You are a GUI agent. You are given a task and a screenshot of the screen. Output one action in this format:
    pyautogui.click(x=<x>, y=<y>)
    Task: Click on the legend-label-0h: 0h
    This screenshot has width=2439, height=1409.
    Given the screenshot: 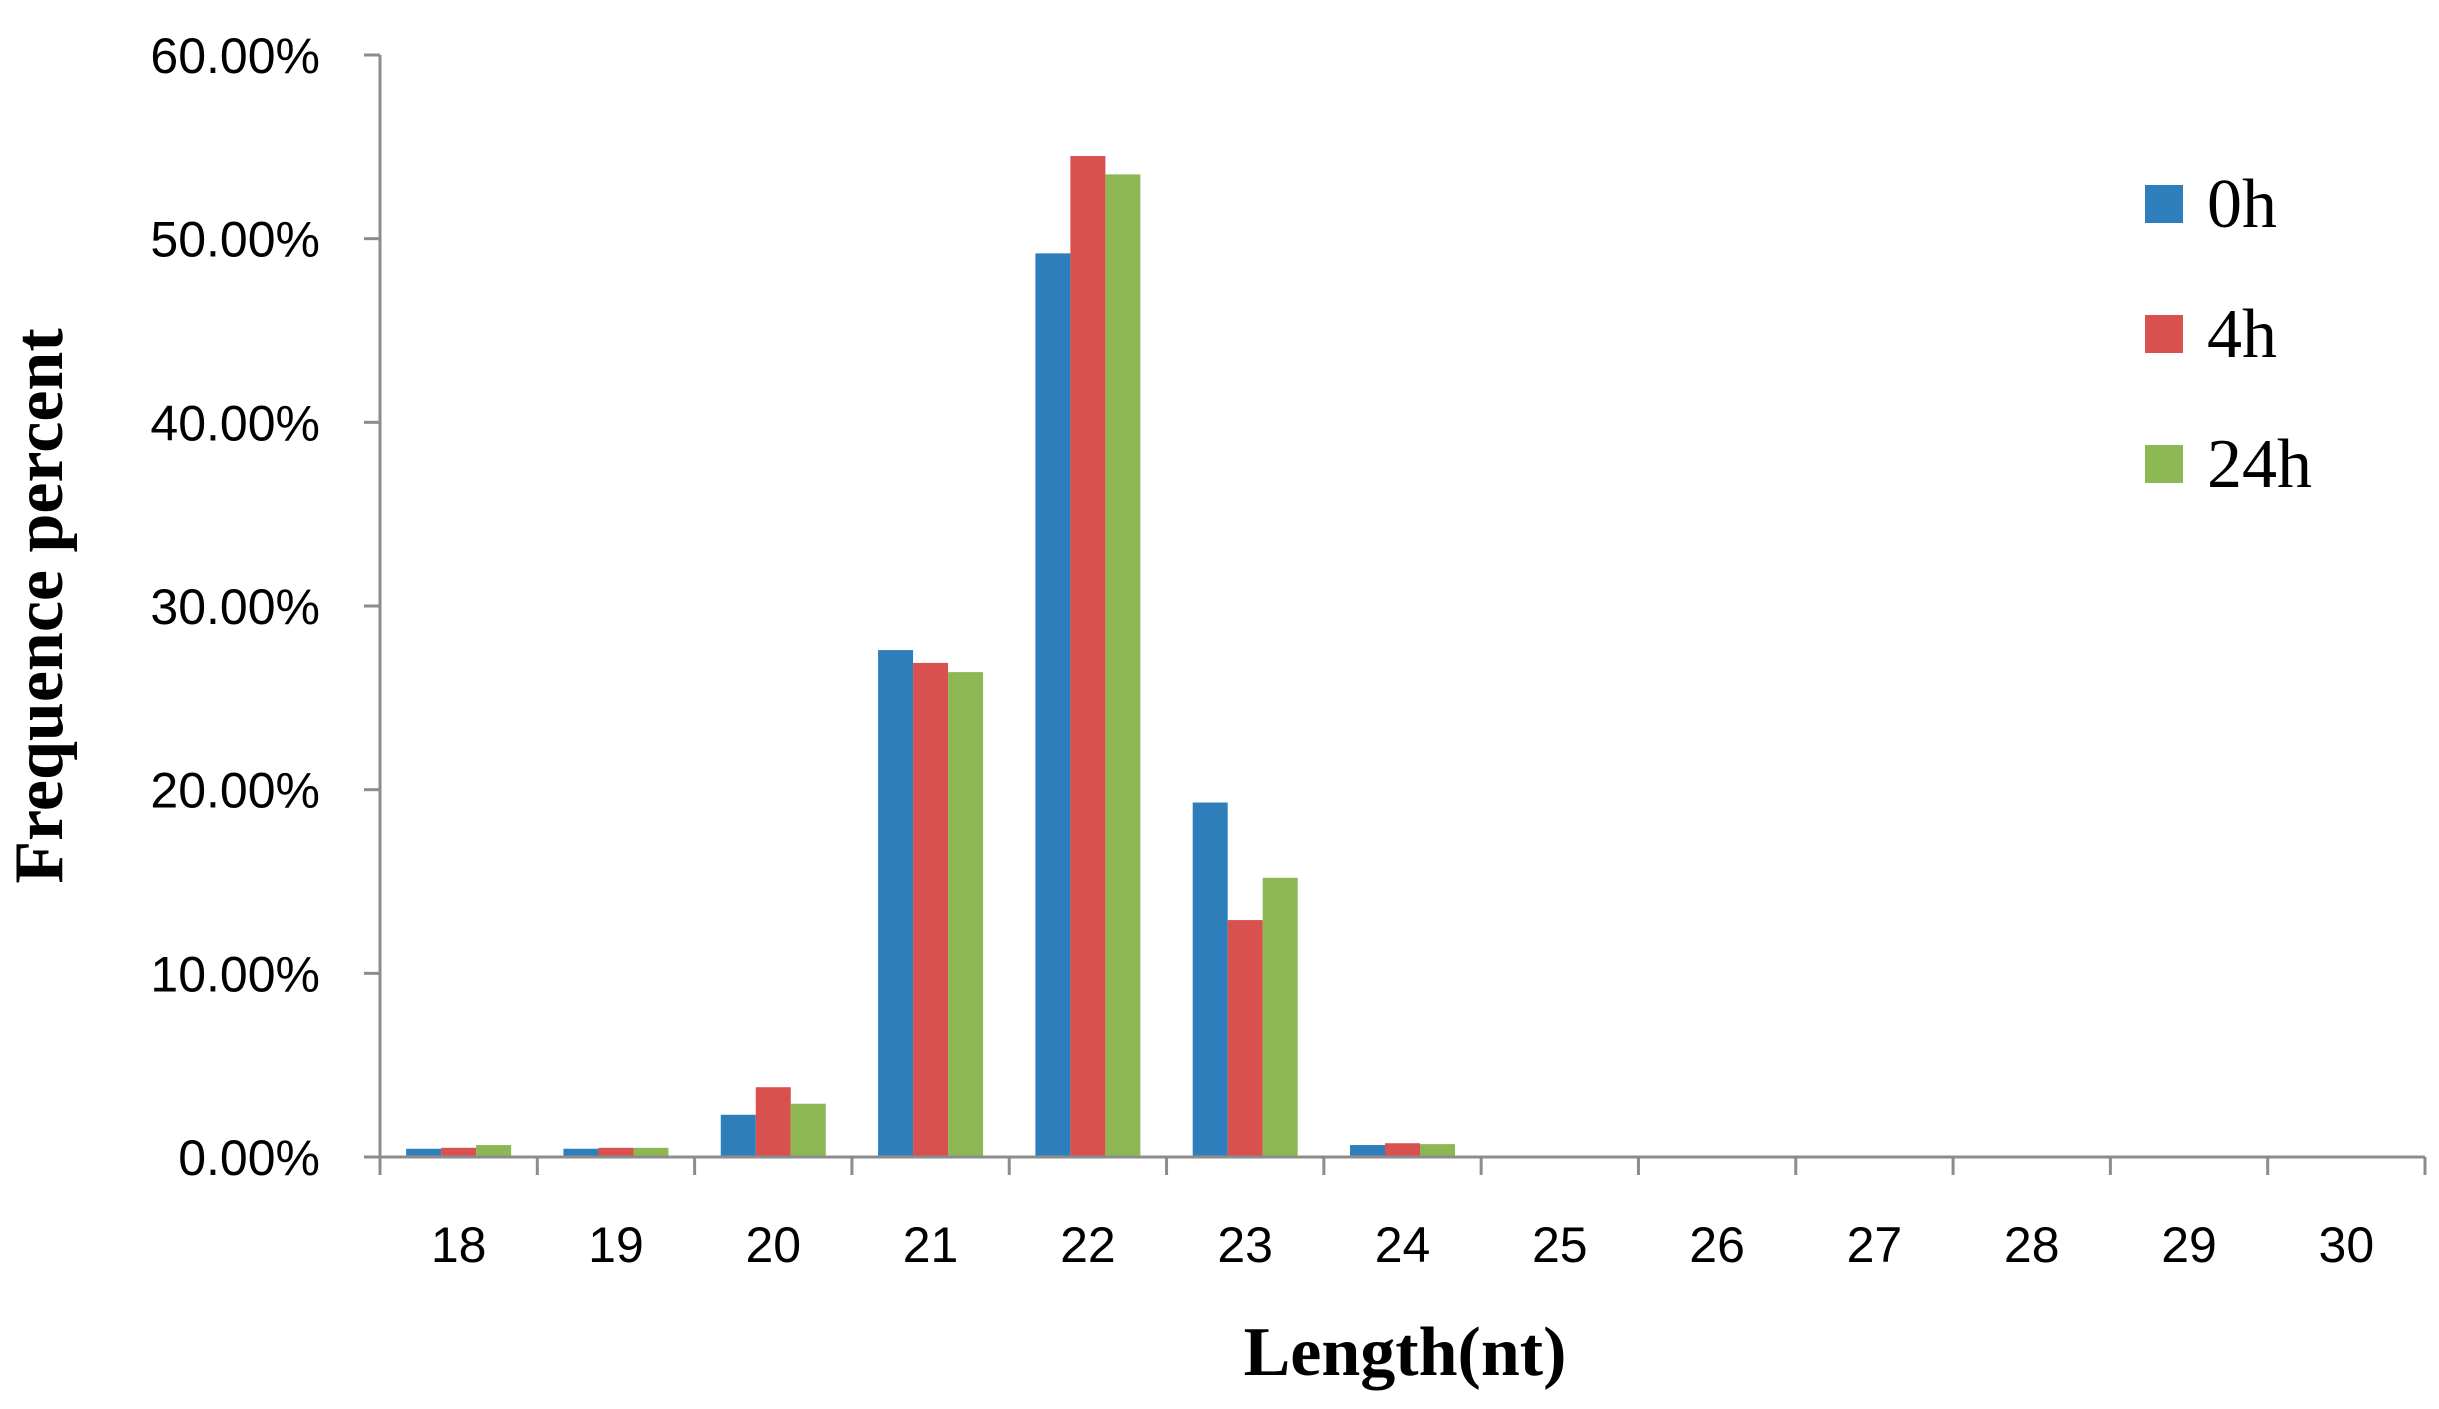 What is the action you would take?
    pyautogui.click(x=2242, y=204)
    